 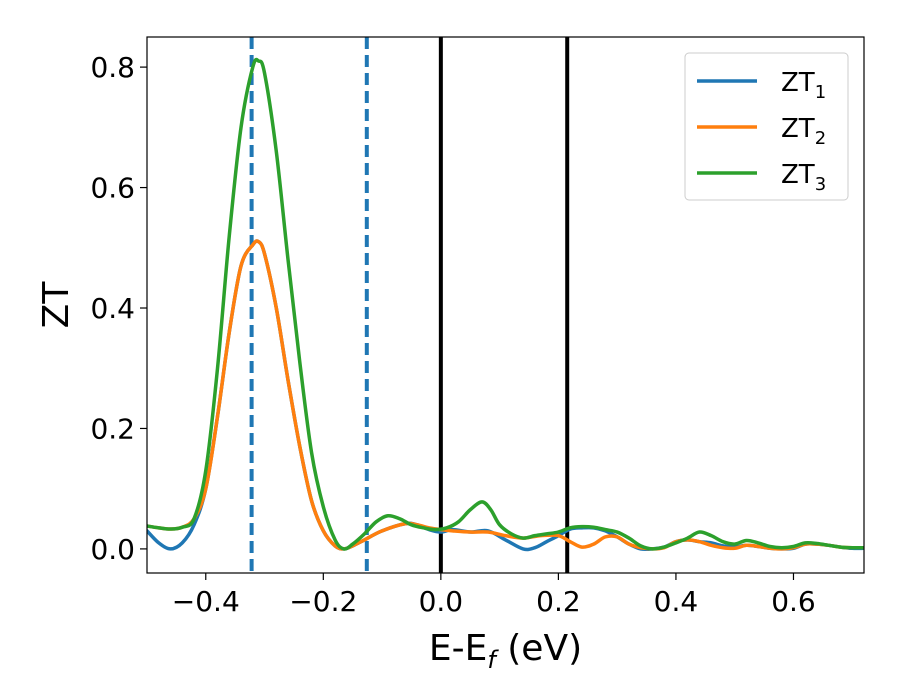 I want to click on x-tick-label: 0.2, so click(x=558, y=601).